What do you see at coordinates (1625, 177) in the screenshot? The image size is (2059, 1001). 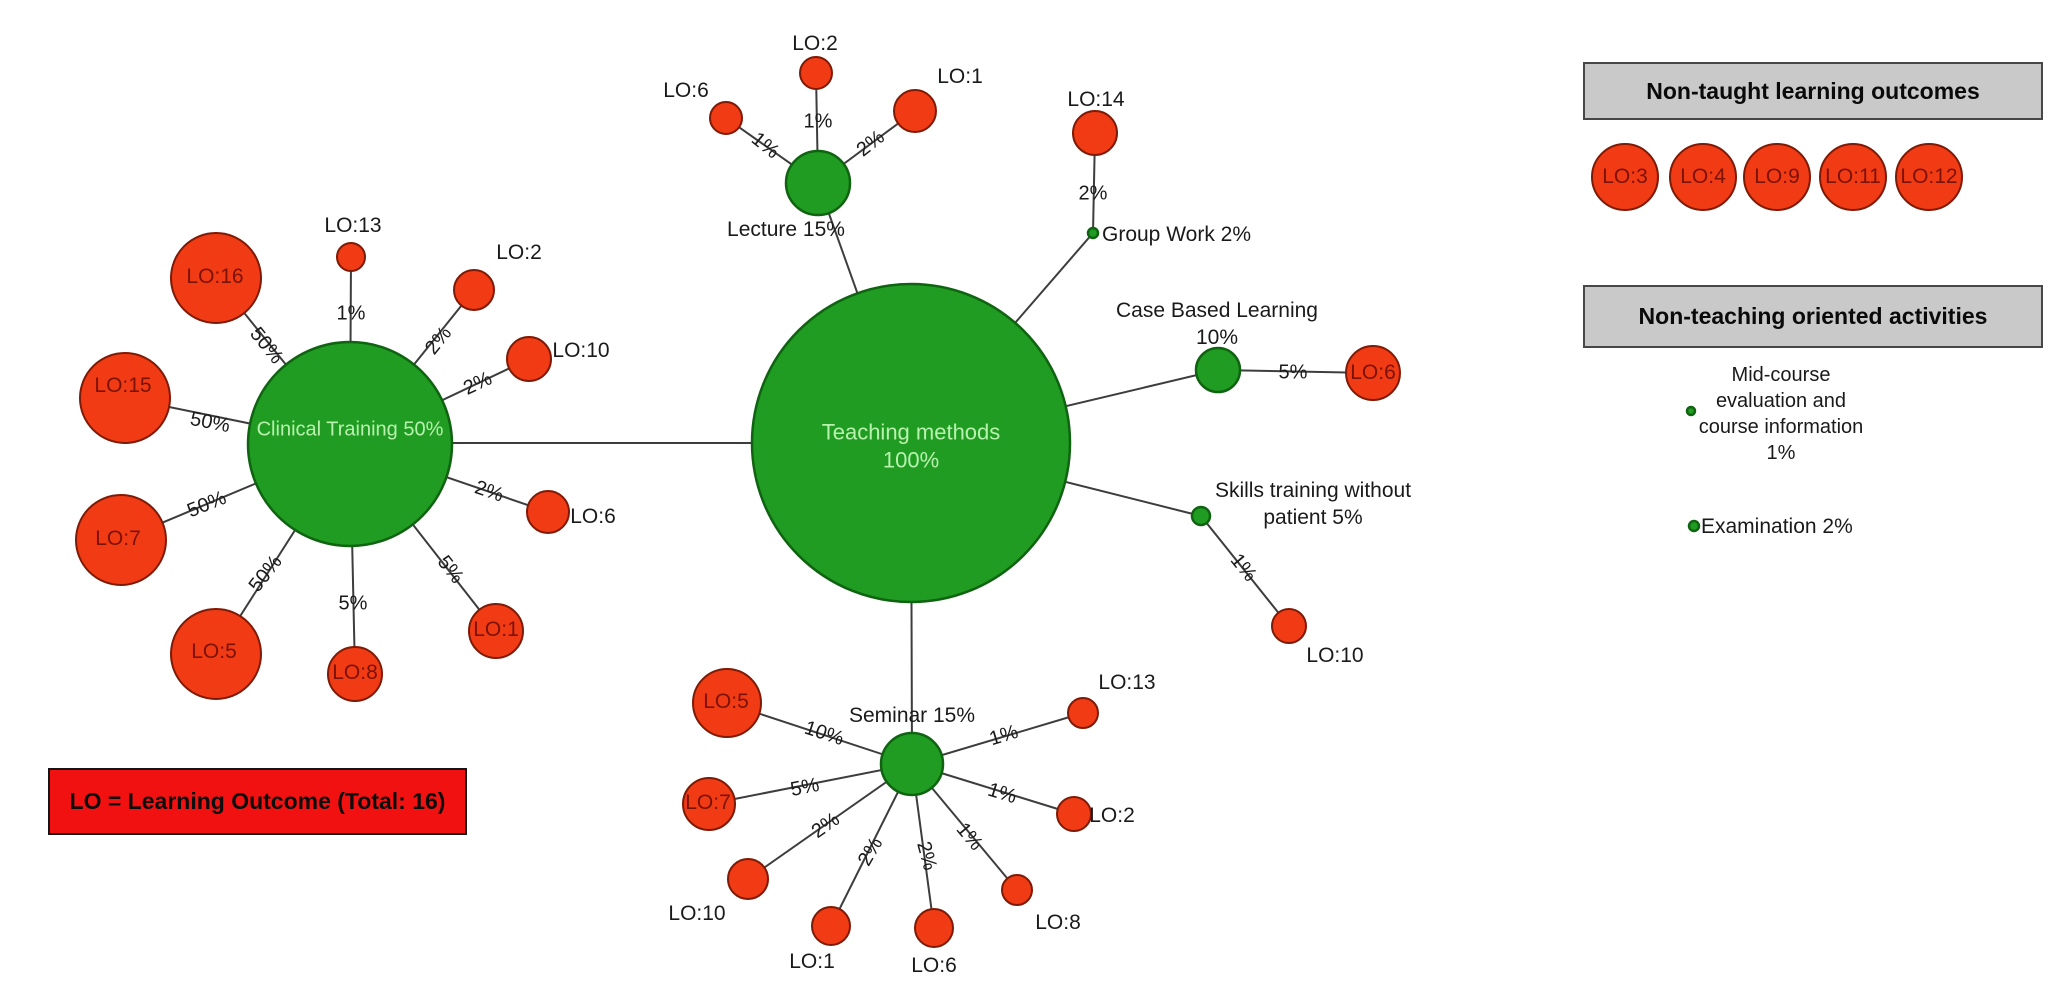 I see `nontaught-lo3-node` at bounding box center [1625, 177].